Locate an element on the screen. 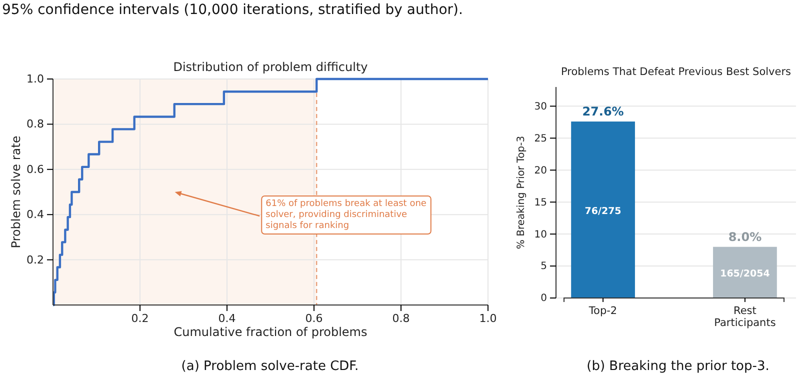 The width and height of the screenshot is (801, 383). y-tick-label: 10 is located at coordinates (540, 234).